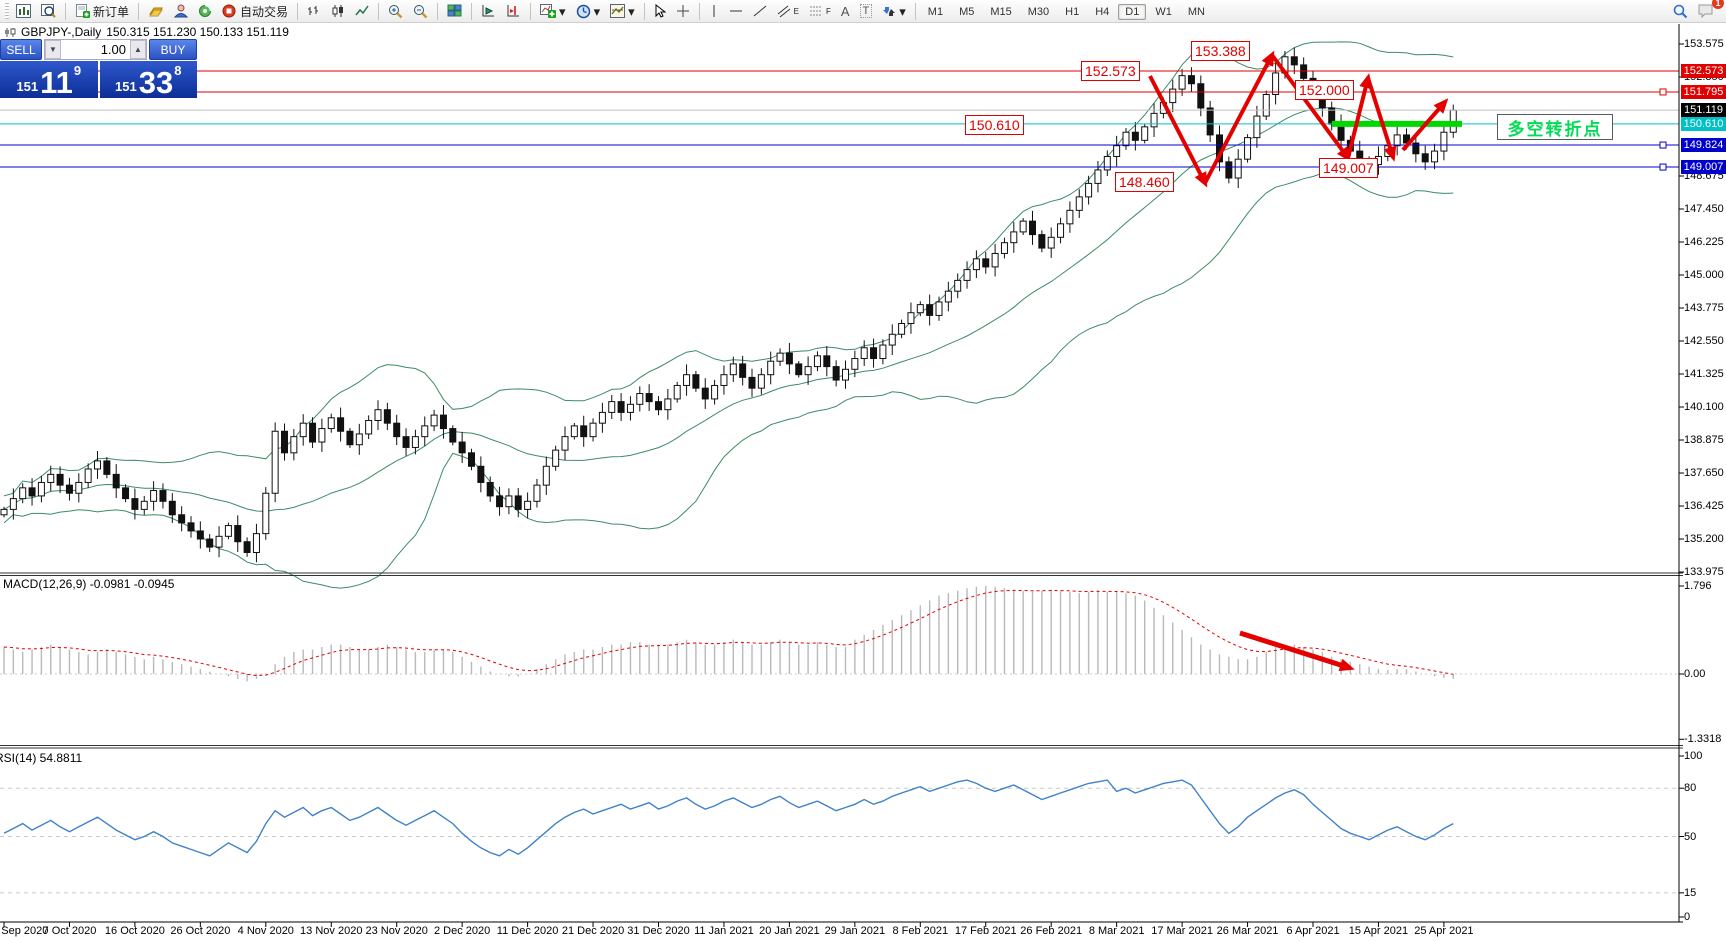 The width and height of the screenshot is (1726, 942). Describe the element at coordinates (1196, 12) in the screenshot. I see `timeframe-button-MN: MN` at that location.